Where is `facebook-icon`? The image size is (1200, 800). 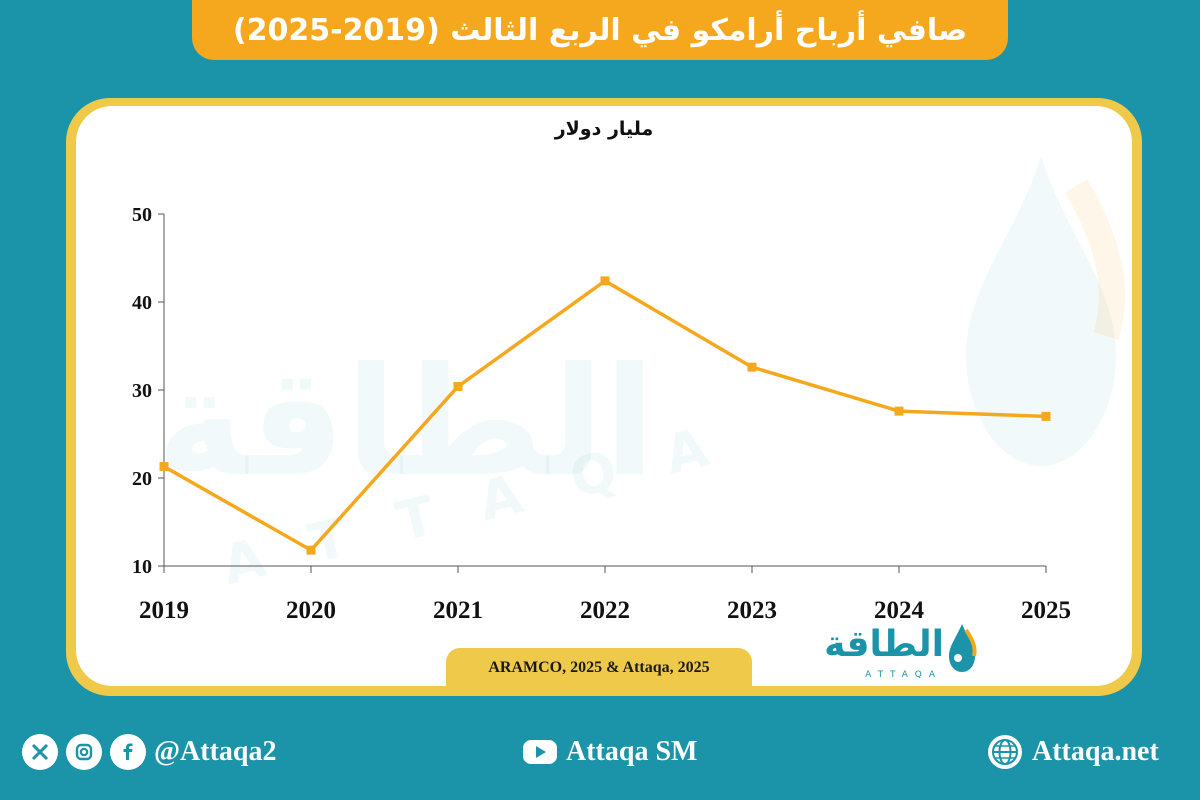 facebook-icon is located at coordinates (128, 752).